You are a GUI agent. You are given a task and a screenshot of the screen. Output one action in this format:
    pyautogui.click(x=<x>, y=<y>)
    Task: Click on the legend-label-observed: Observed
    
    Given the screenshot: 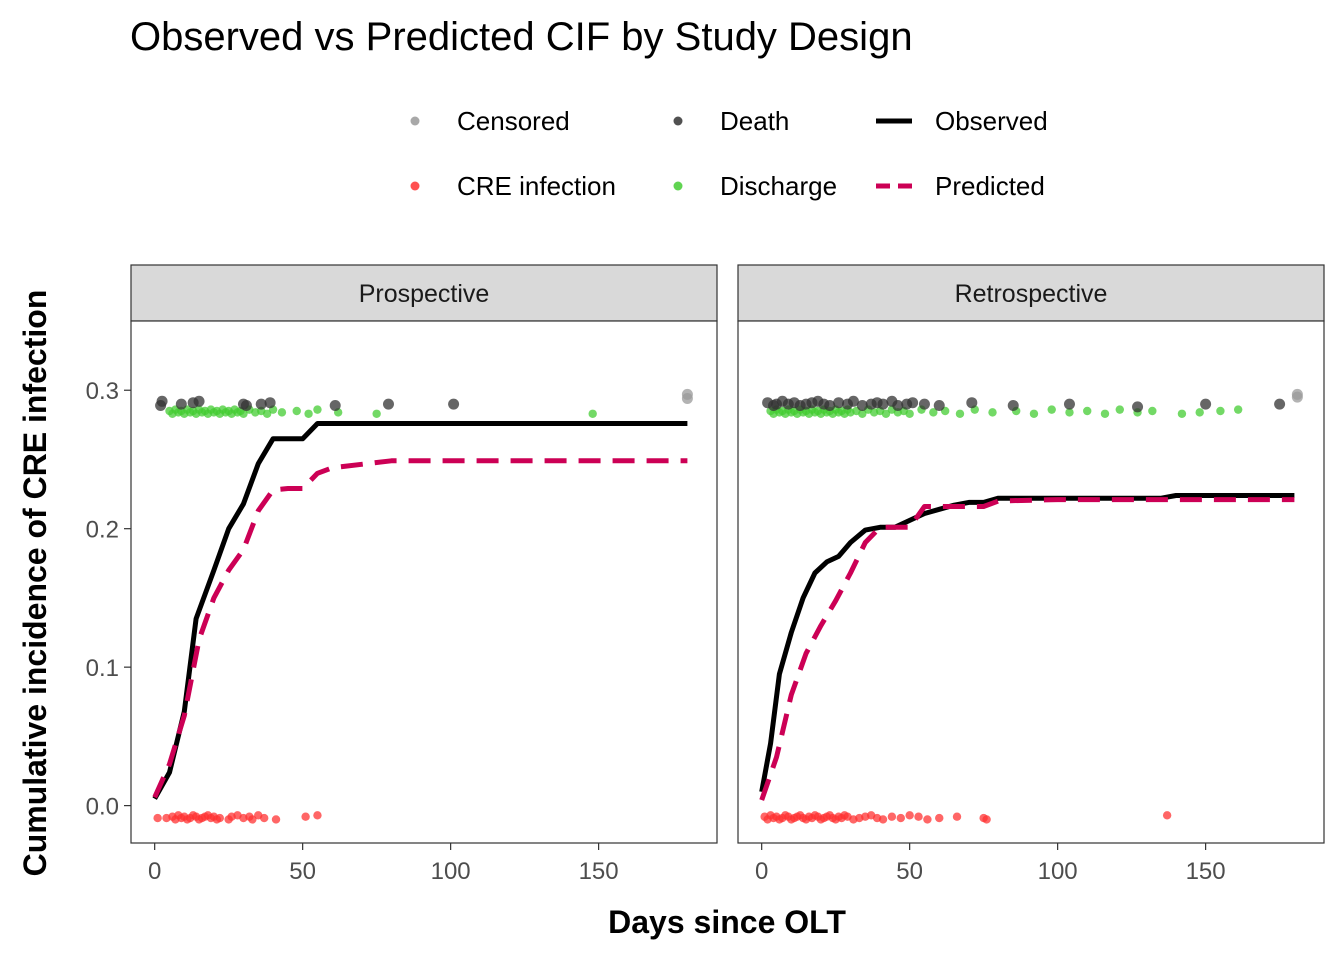 What is the action you would take?
    pyautogui.click(x=991, y=121)
    